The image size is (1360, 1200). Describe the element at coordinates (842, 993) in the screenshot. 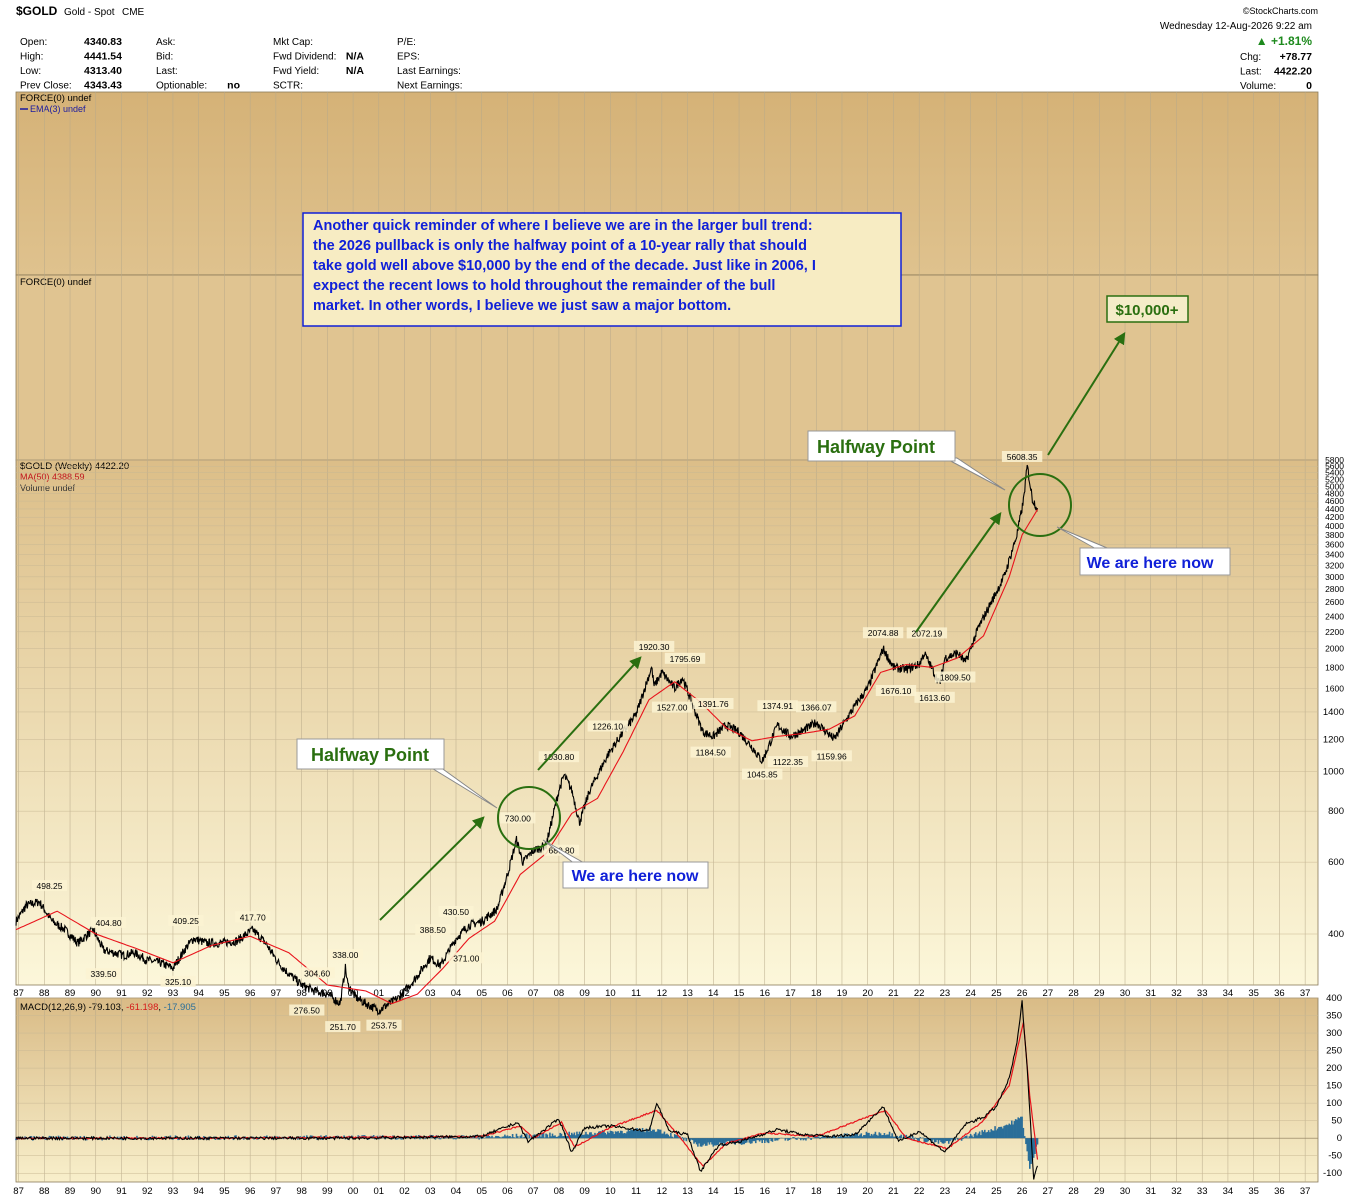

I see `x-tick-label: 19` at that location.